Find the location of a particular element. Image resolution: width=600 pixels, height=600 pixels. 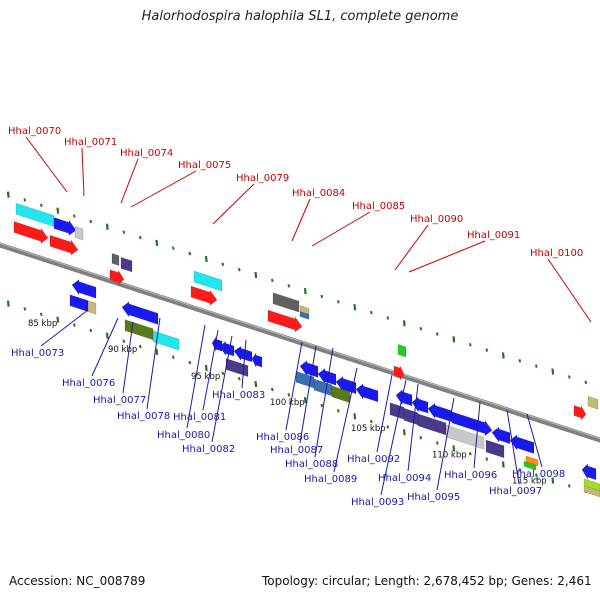

gene-label-hhal-0081: Hhal_0081 is located at coordinates (199, 417).